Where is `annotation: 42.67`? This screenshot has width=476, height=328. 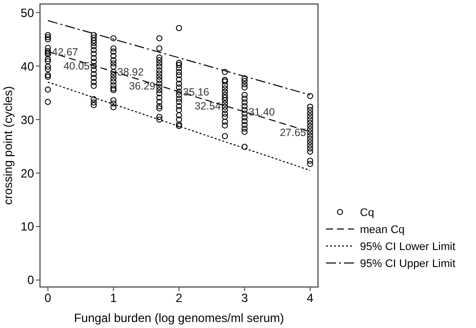 annotation: 42.67 is located at coordinates (65, 52).